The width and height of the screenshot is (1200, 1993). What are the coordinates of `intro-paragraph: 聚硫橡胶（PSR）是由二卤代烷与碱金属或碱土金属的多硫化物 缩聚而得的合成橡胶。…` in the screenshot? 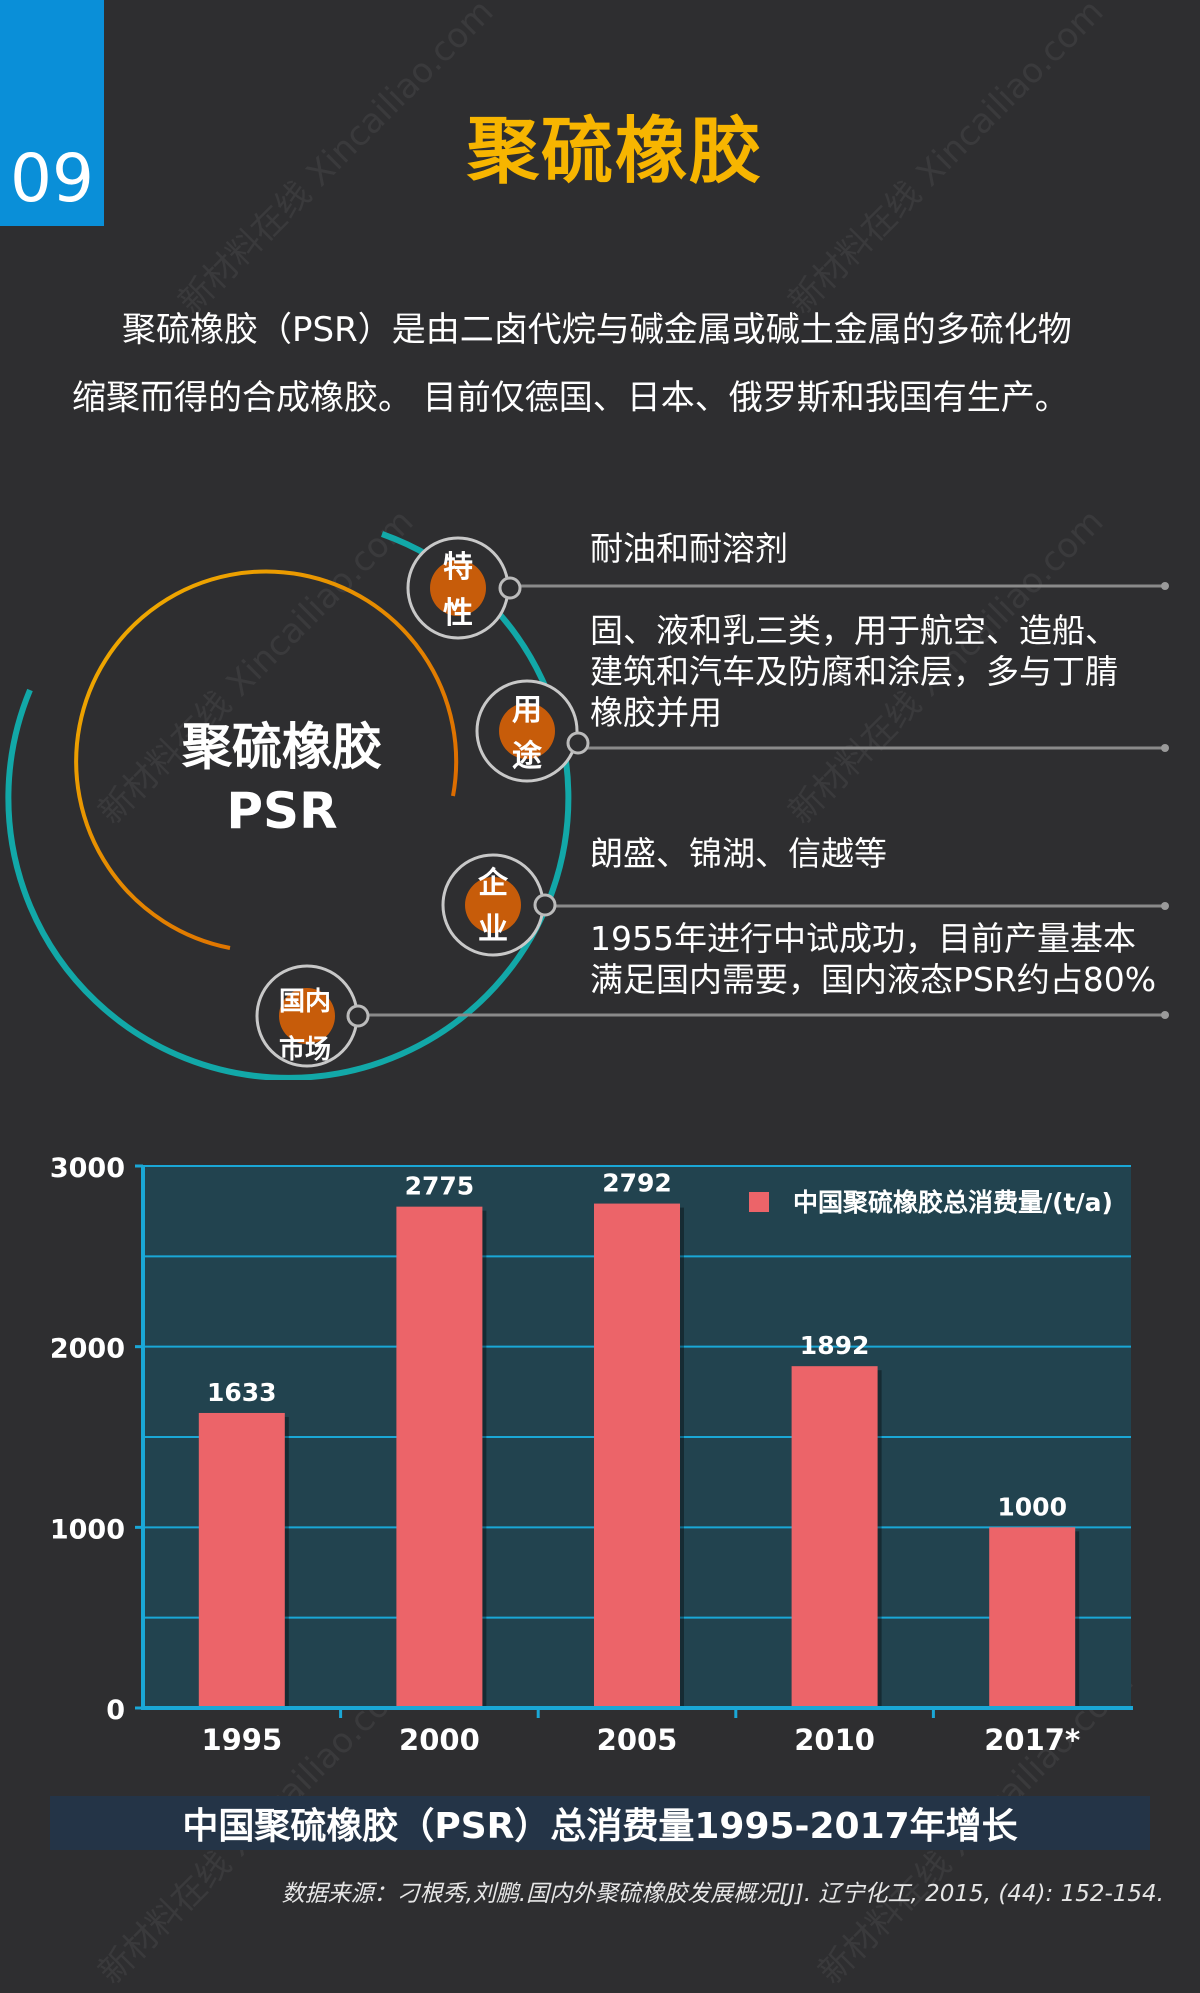 It's located at (622, 364).